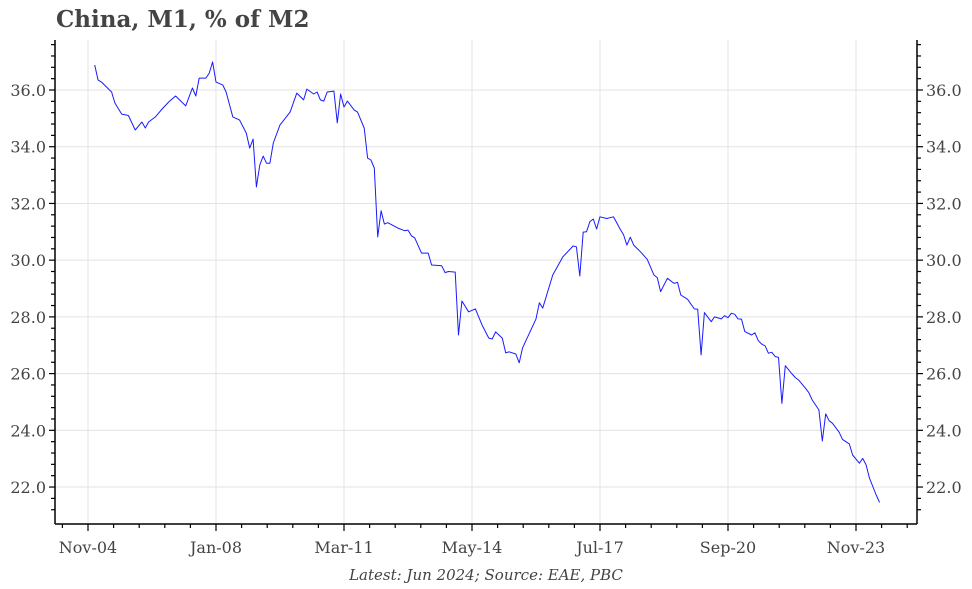 This screenshot has height=589, width=972. I want to click on y-tick-label-left: 26.0, so click(28, 374).